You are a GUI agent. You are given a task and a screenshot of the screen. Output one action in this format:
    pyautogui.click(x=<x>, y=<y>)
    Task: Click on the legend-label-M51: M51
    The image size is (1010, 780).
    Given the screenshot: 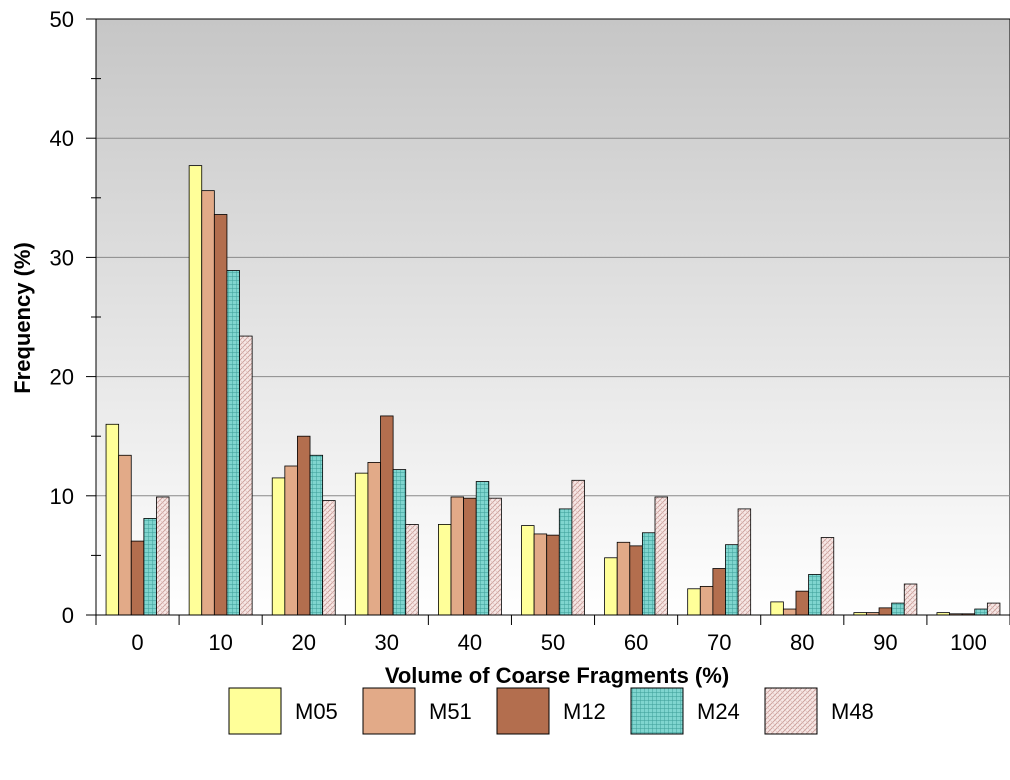 What is the action you would take?
    pyautogui.click(x=450, y=711)
    